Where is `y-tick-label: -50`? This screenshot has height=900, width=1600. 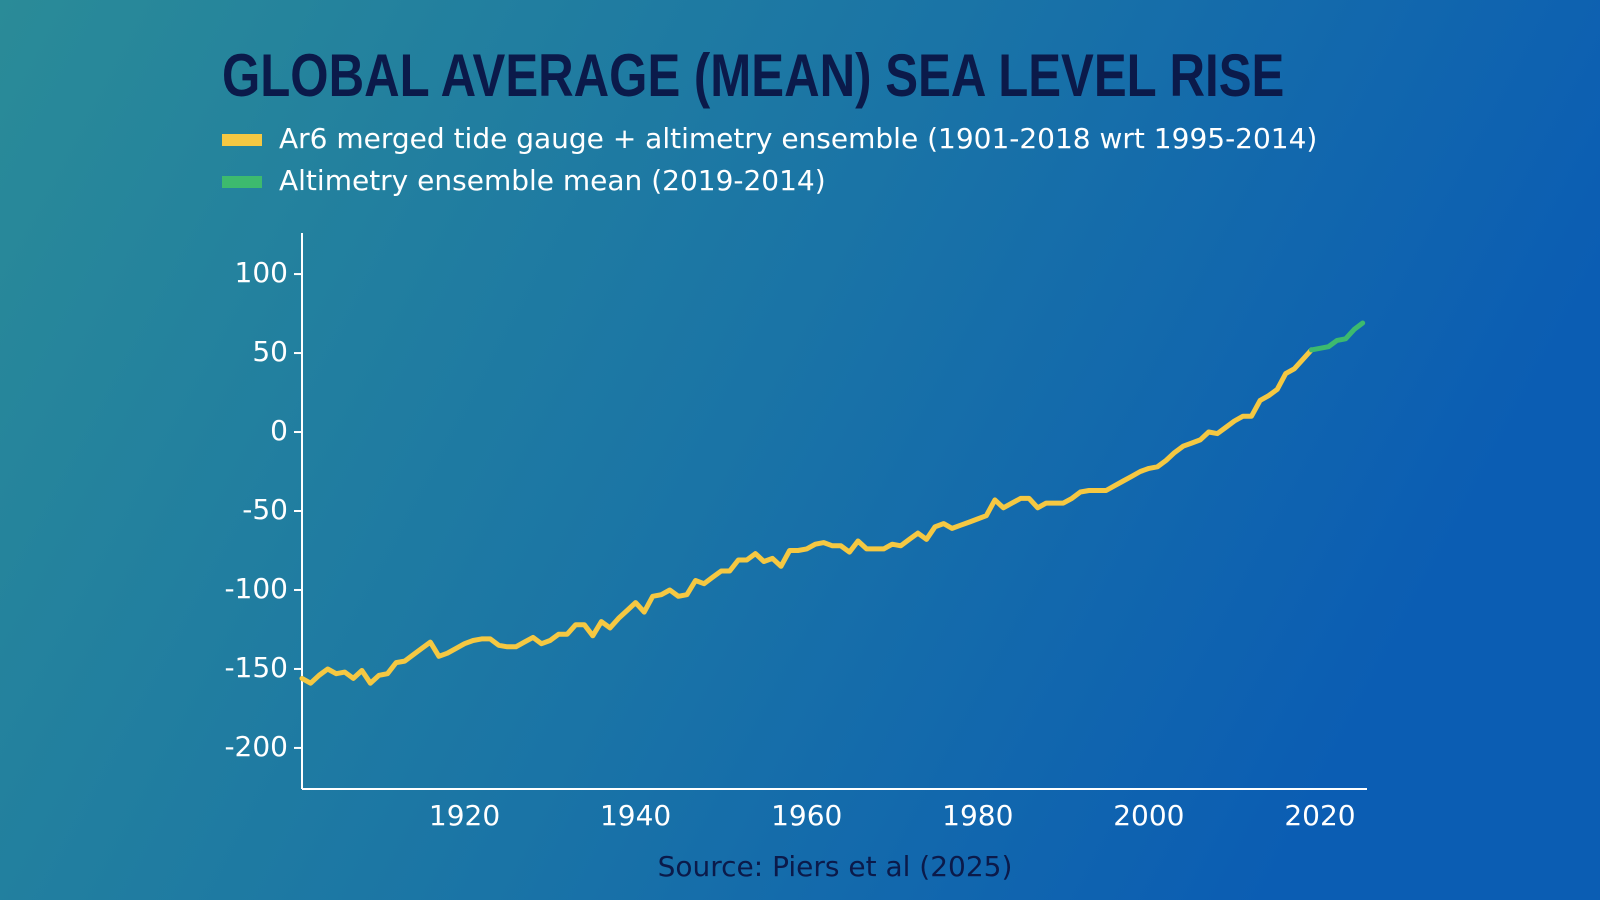
y-tick-label: -50 is located at coordinates (265, 509).